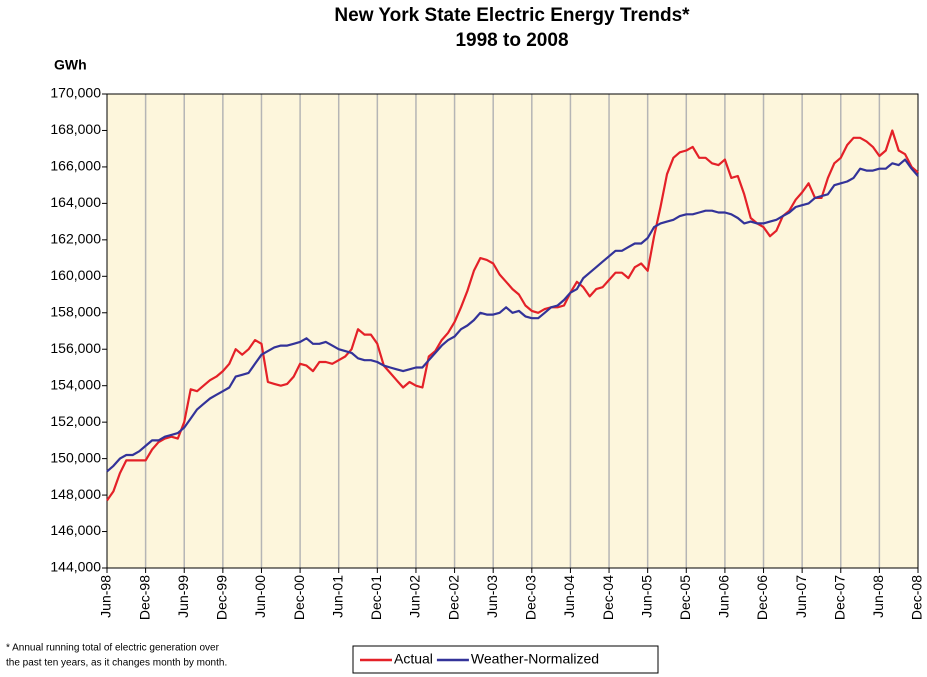  Describe the element at coordinates (75, 166) in the screenshot. I see `y-tick-label: 166,000` at that location.